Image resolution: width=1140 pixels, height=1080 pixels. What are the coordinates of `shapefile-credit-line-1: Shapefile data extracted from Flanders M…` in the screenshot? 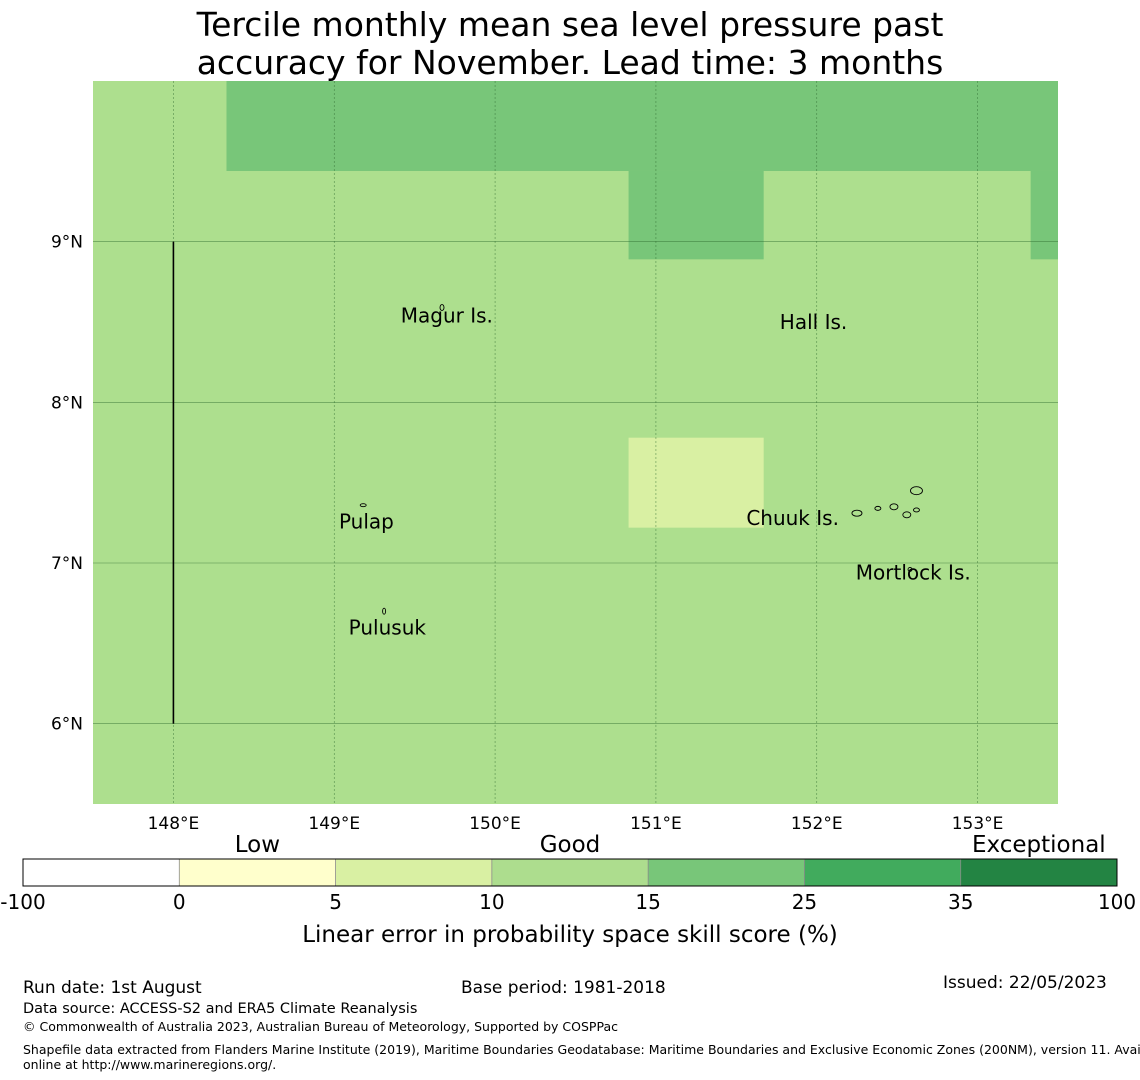 It's located at (581, 1049).